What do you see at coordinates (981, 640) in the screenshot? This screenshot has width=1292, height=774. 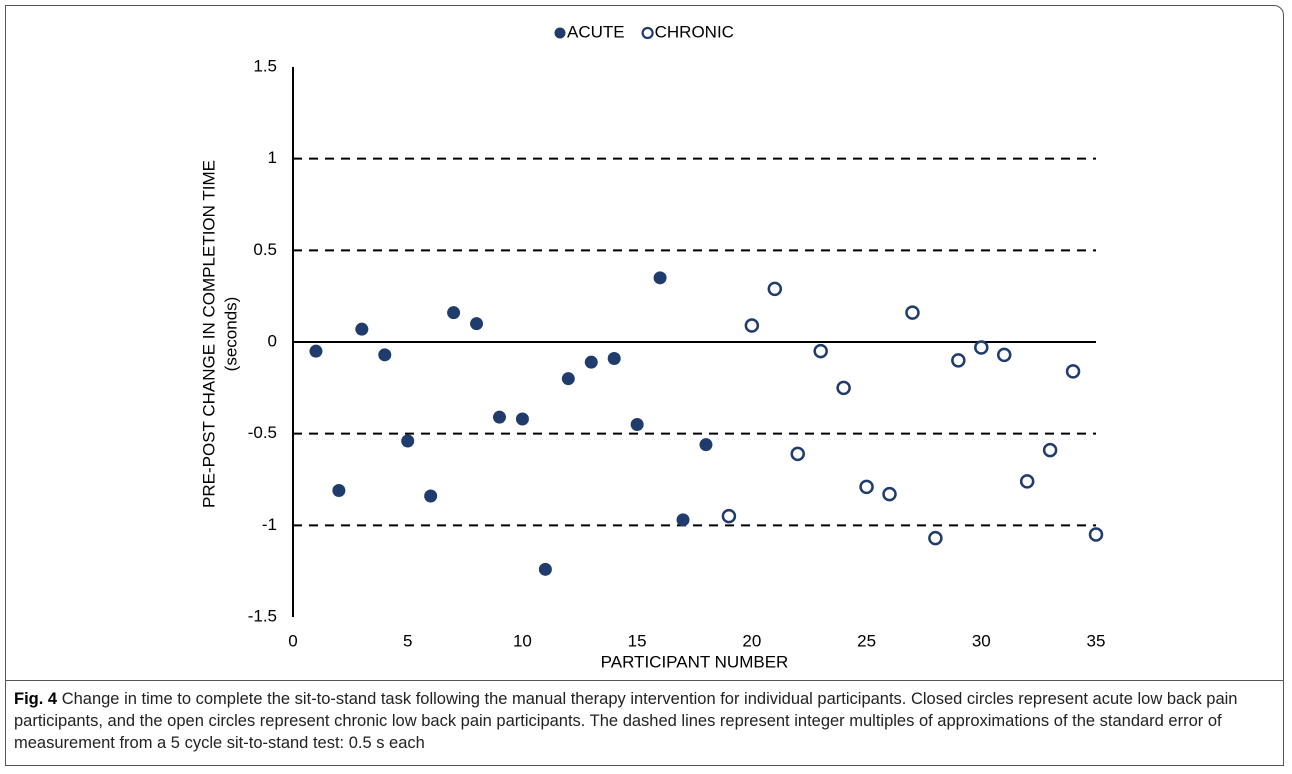 I see `x-tick-label: 30` at bounding box center [981, 640].